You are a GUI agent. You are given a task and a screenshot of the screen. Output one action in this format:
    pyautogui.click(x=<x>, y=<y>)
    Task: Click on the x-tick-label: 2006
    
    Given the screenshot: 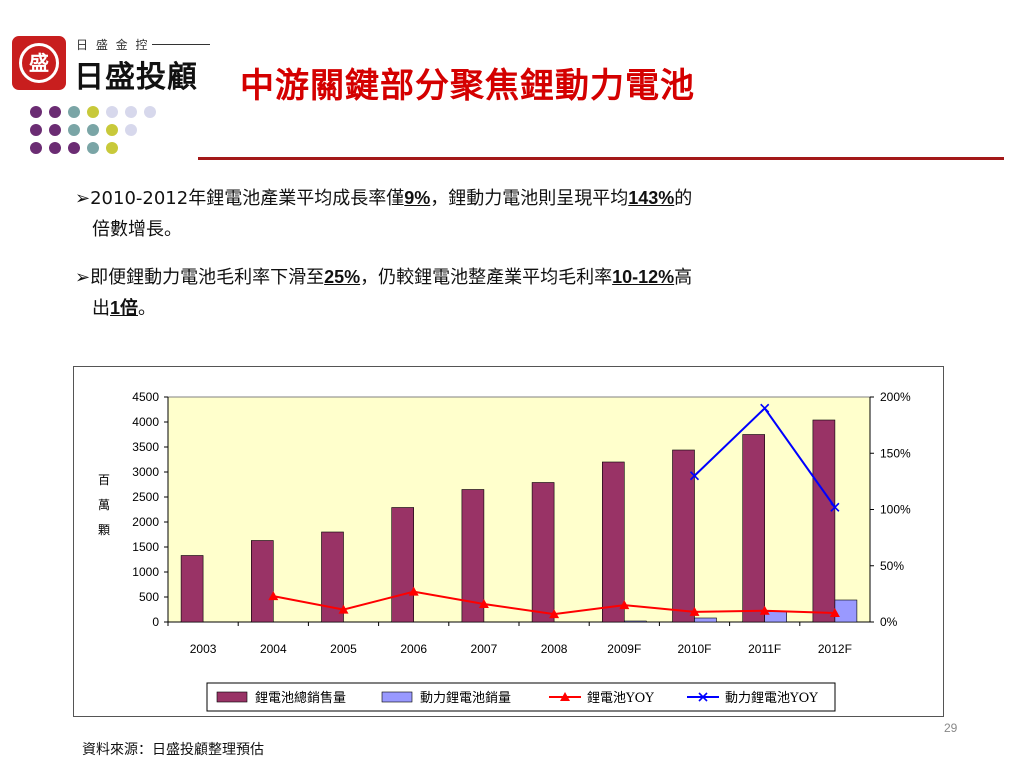 What is the action you would take?
    pyautogui.click(x=413, y=649)
    